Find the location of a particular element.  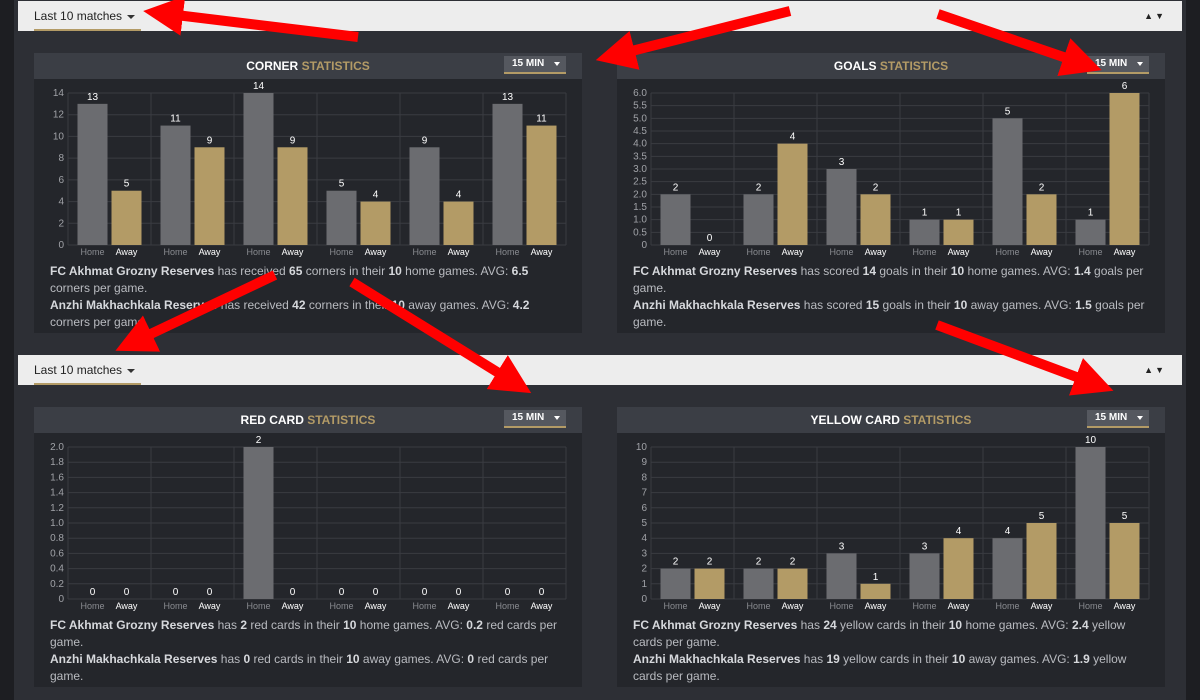

left-gutter is located at coordinates (7, 350).